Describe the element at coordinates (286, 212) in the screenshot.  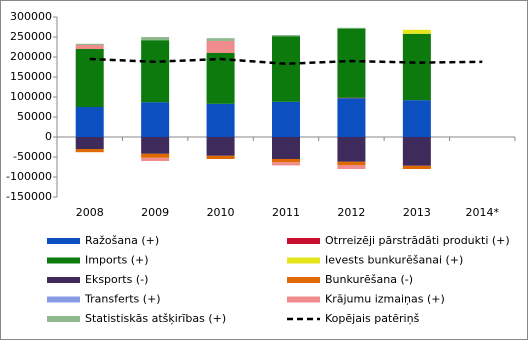
I see `x-tick-label: 2011` at that location.